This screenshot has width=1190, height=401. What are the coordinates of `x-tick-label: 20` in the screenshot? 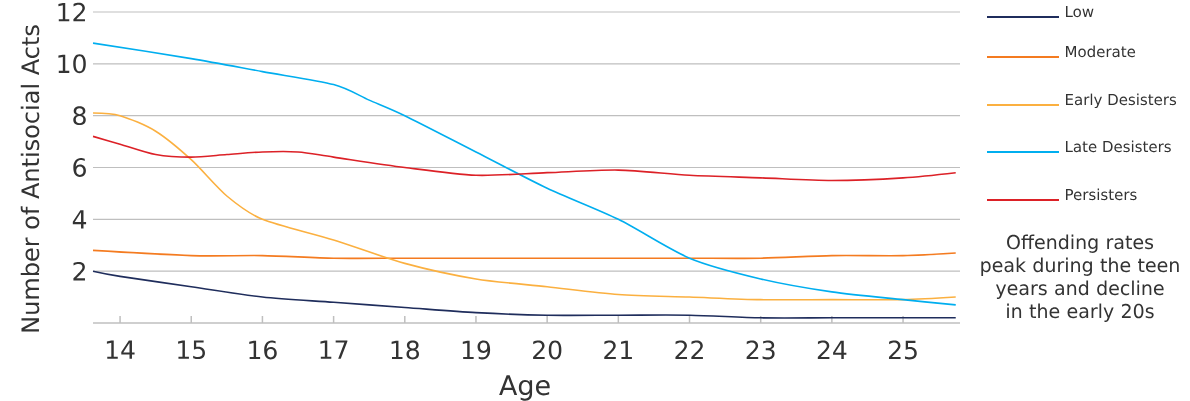 It's located at (547, 350).